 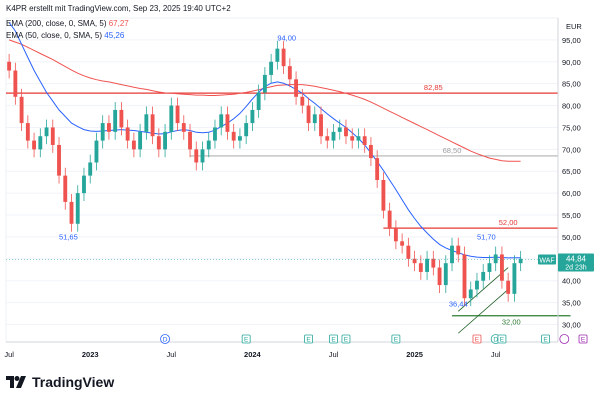 I want to click on tradingview-logo: TradingView, so click(x=60, y=382).